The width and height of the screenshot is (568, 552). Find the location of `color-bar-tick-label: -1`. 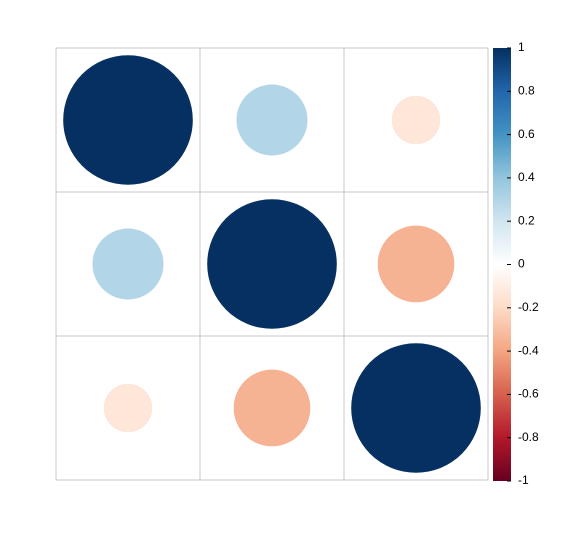

color-bar-tick-label: -1 is located at coordinates (523, 480).